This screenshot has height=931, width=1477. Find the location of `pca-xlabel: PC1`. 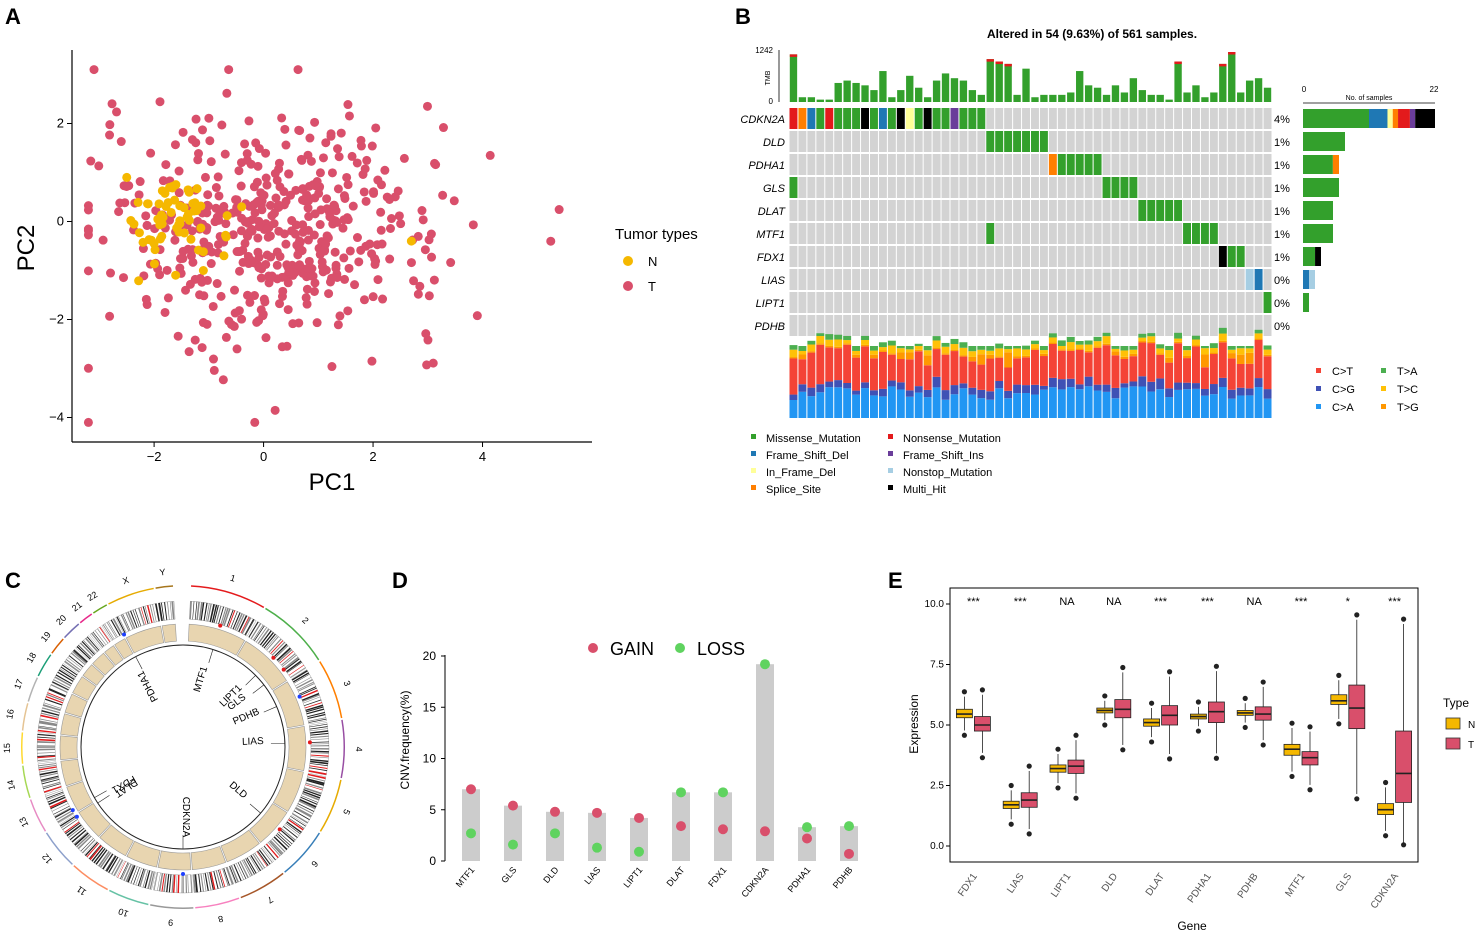

pca-xlabel: PC1 is located at coordinates (332, 482).